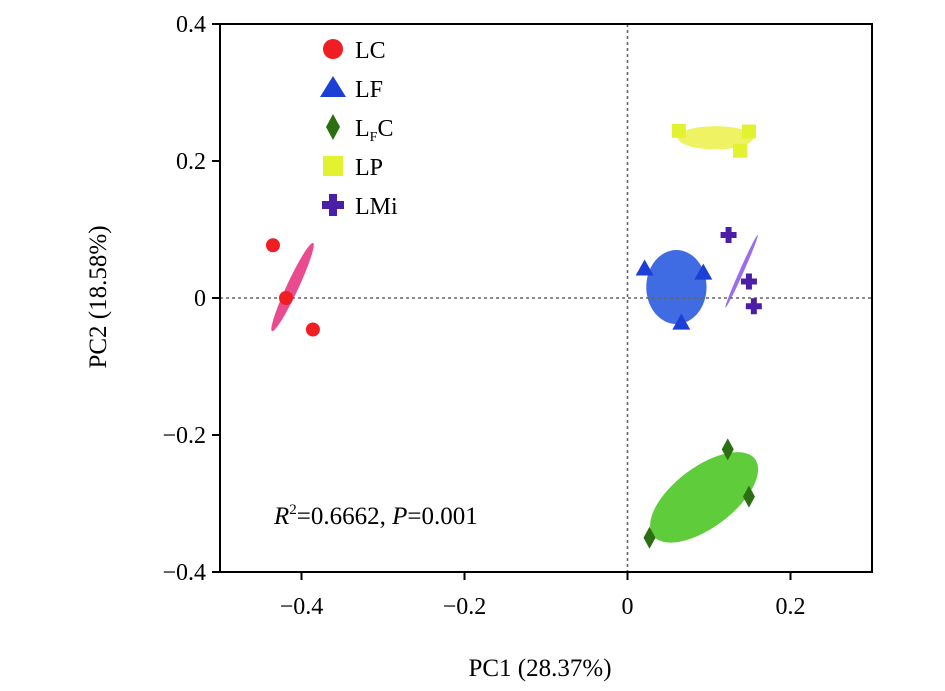 Image resolution: width=945 pixels, height=691 pixels. Describe the element at coordinates (374, 137) in the screenshot. I see `legend-label-sub: F` at that location.